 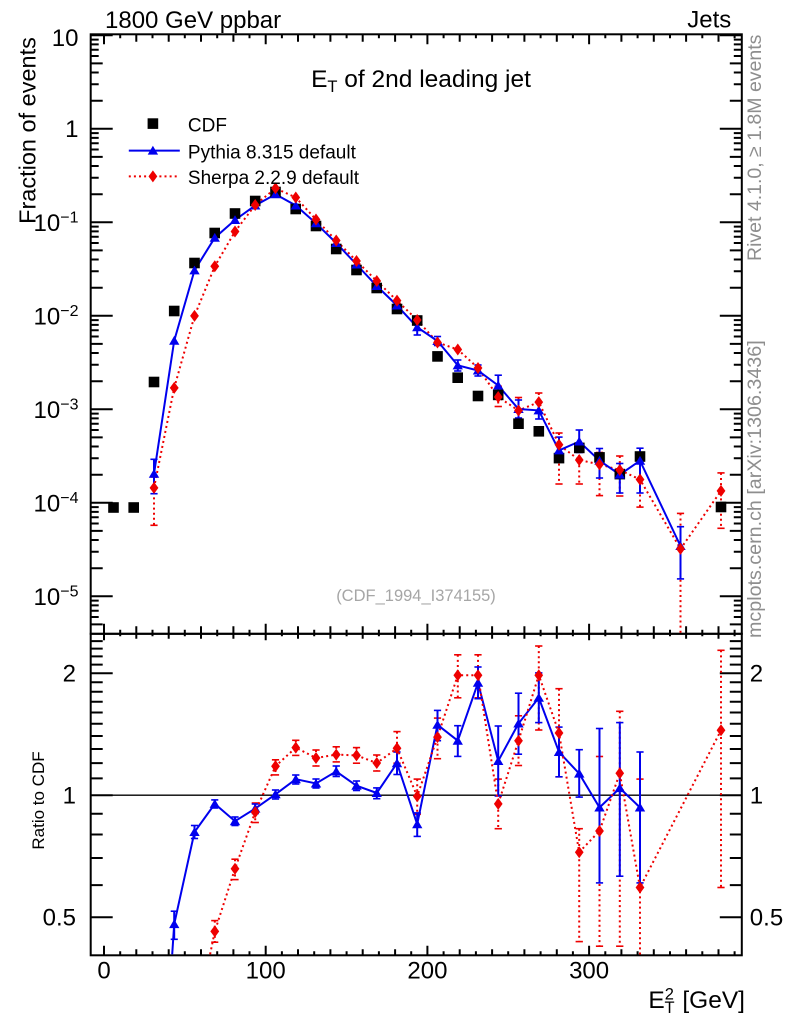 What do you see at coordinates (755, 489) in the screenshot?
I see `svg-text:mcplots.cern.ch [arXiv:1306.34: mcplots.cern.ch [arXiv:1306.3436]` at bounding box center [755, 489].